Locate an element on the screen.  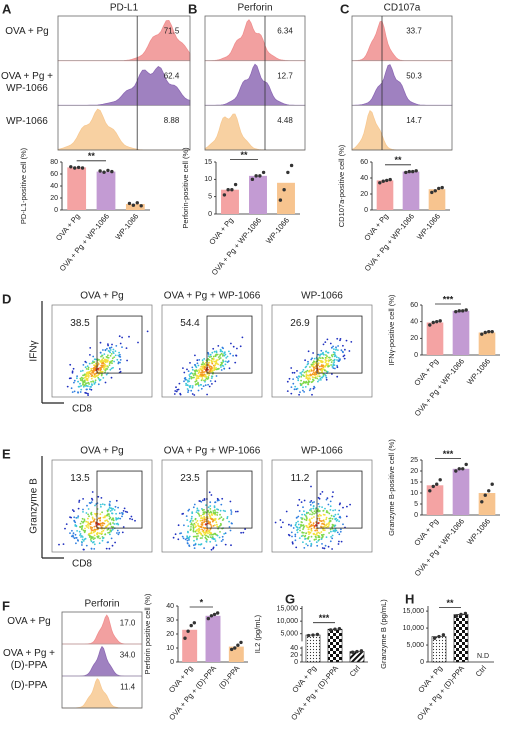
panel-title: PD-L1 is located at coordinates (124, 8).